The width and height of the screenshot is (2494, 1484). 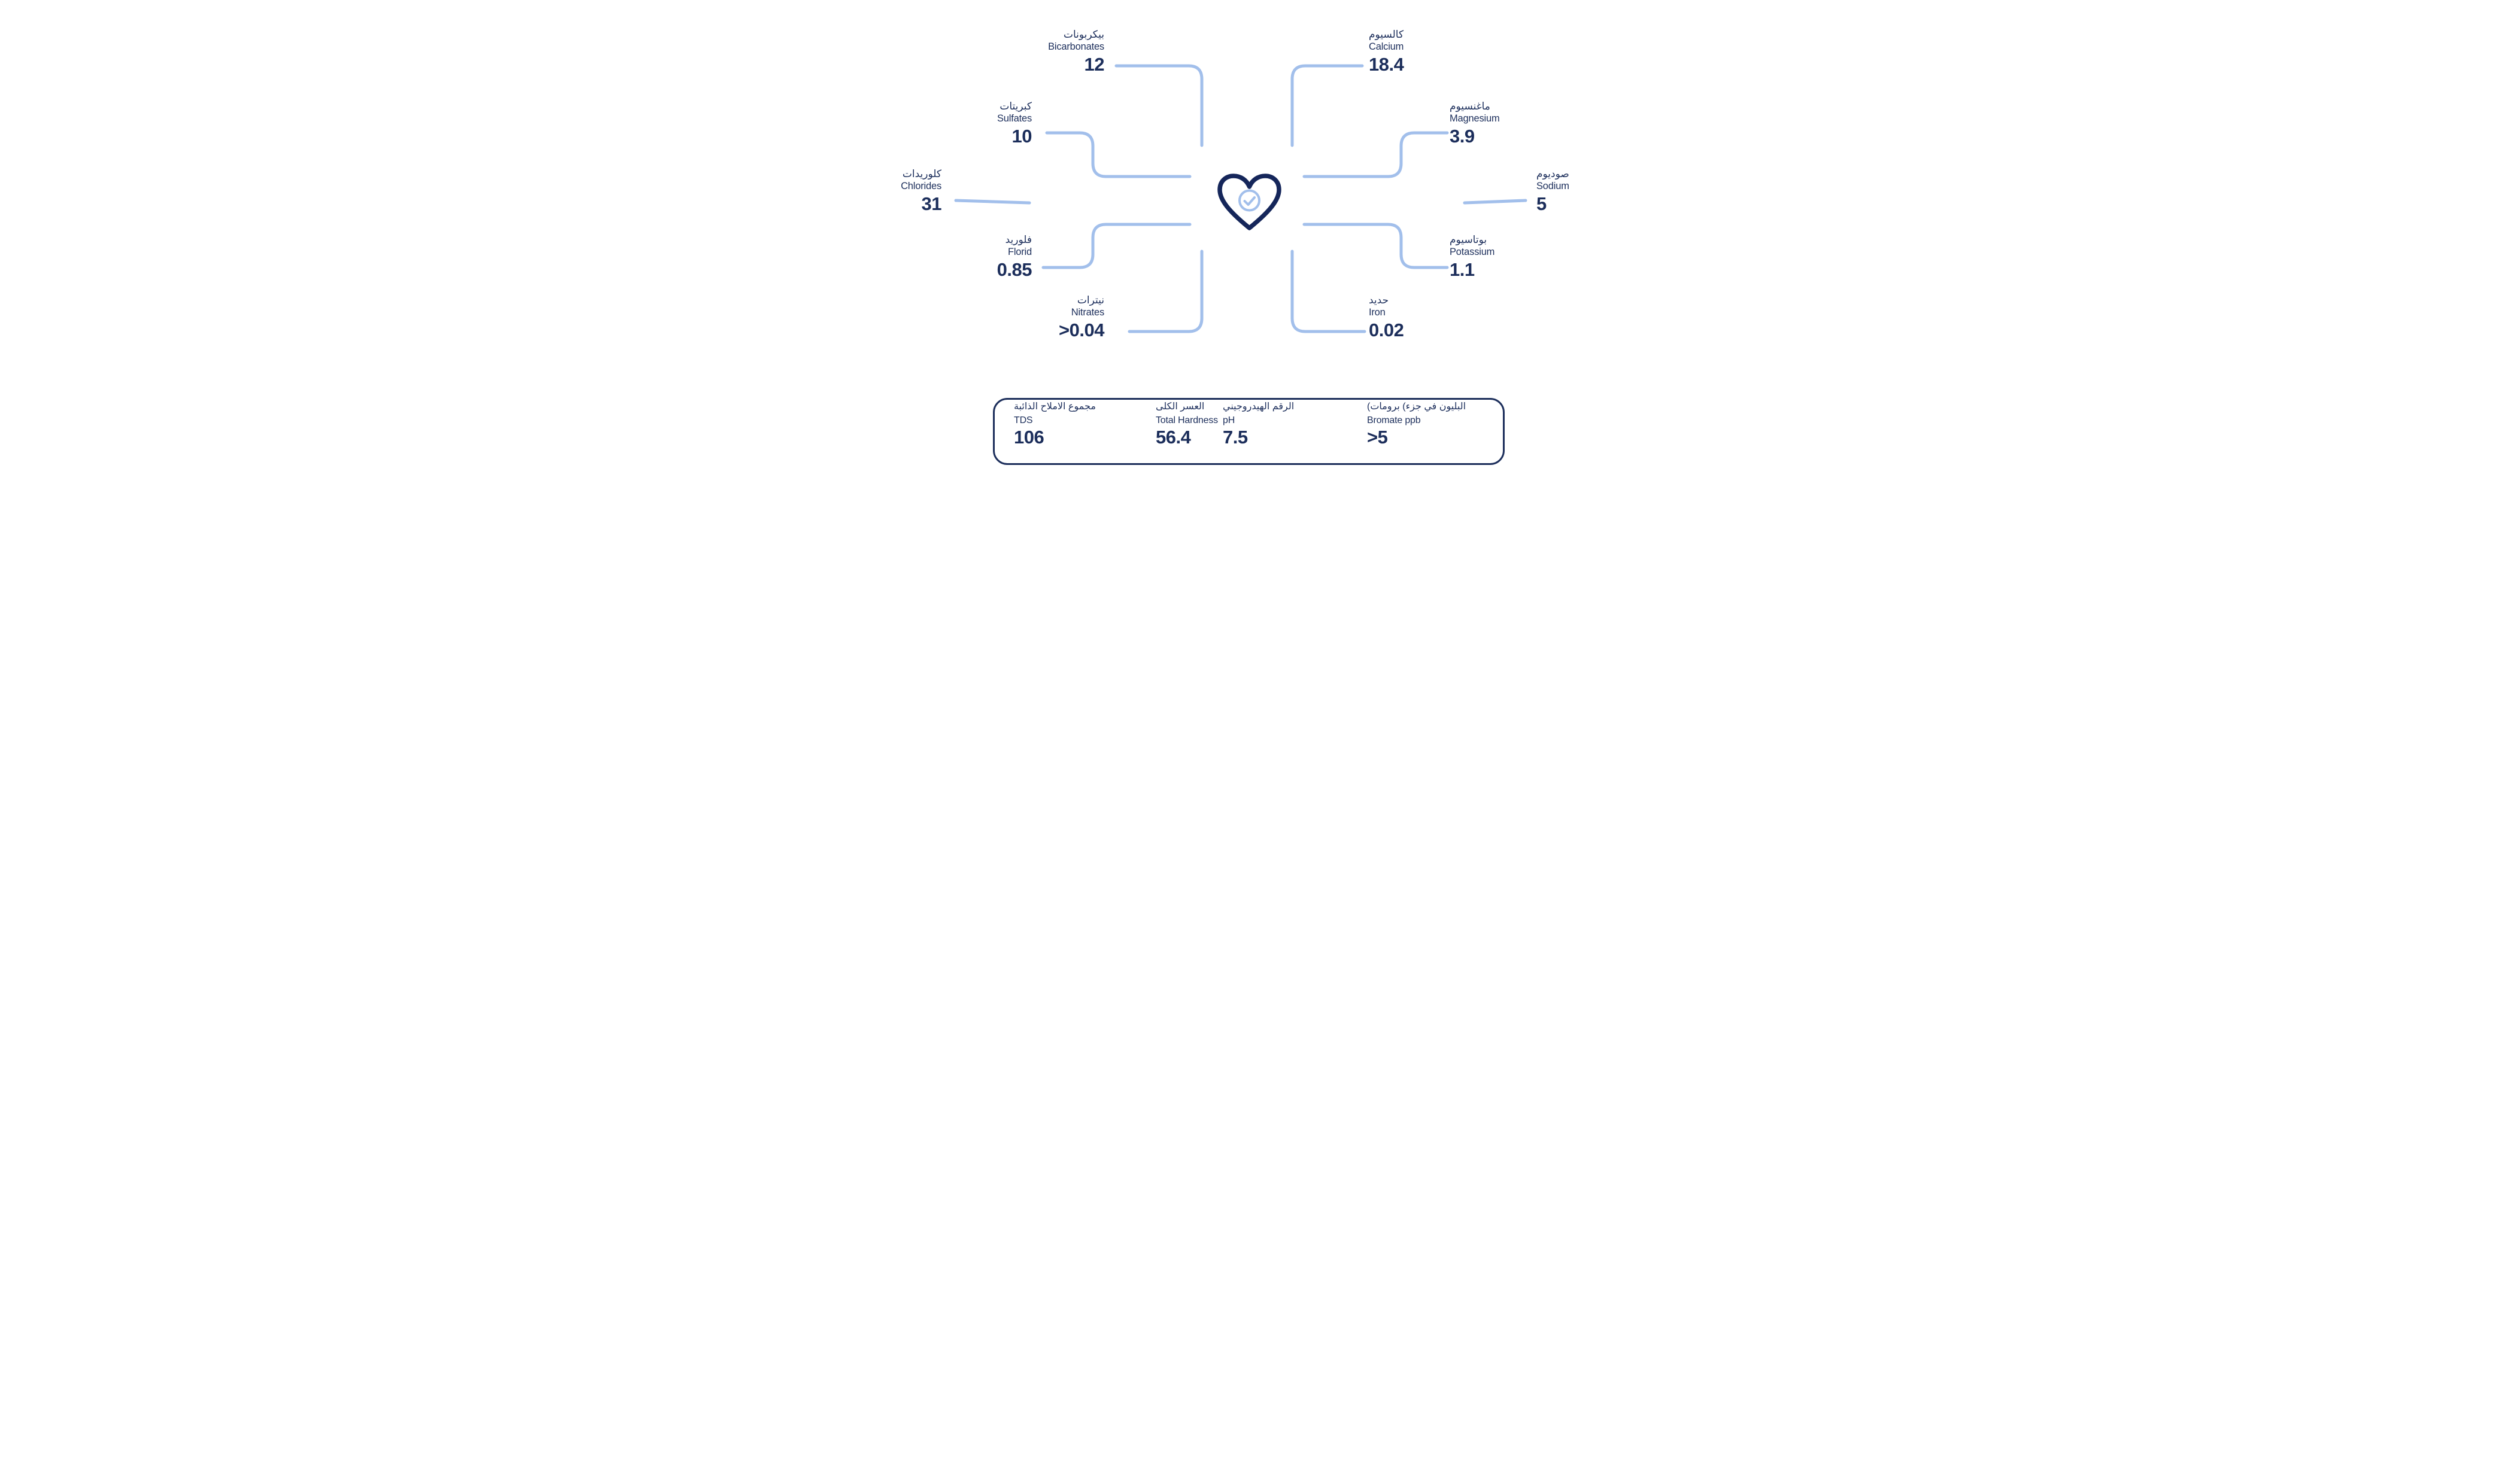 I want to click on mineral-value: 1.1, so click(x=1462, y=269).